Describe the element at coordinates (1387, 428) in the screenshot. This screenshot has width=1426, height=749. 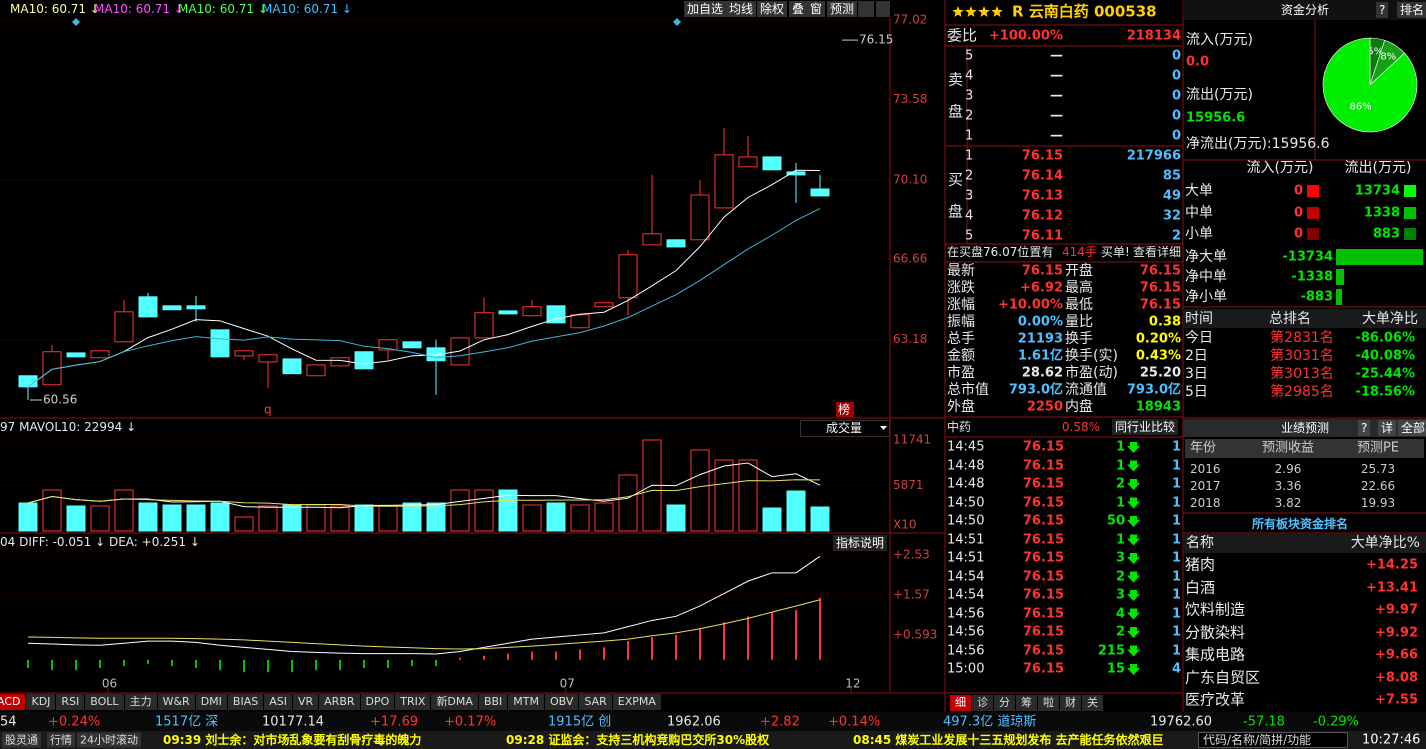
I see `forecast-button: 详` at that location.